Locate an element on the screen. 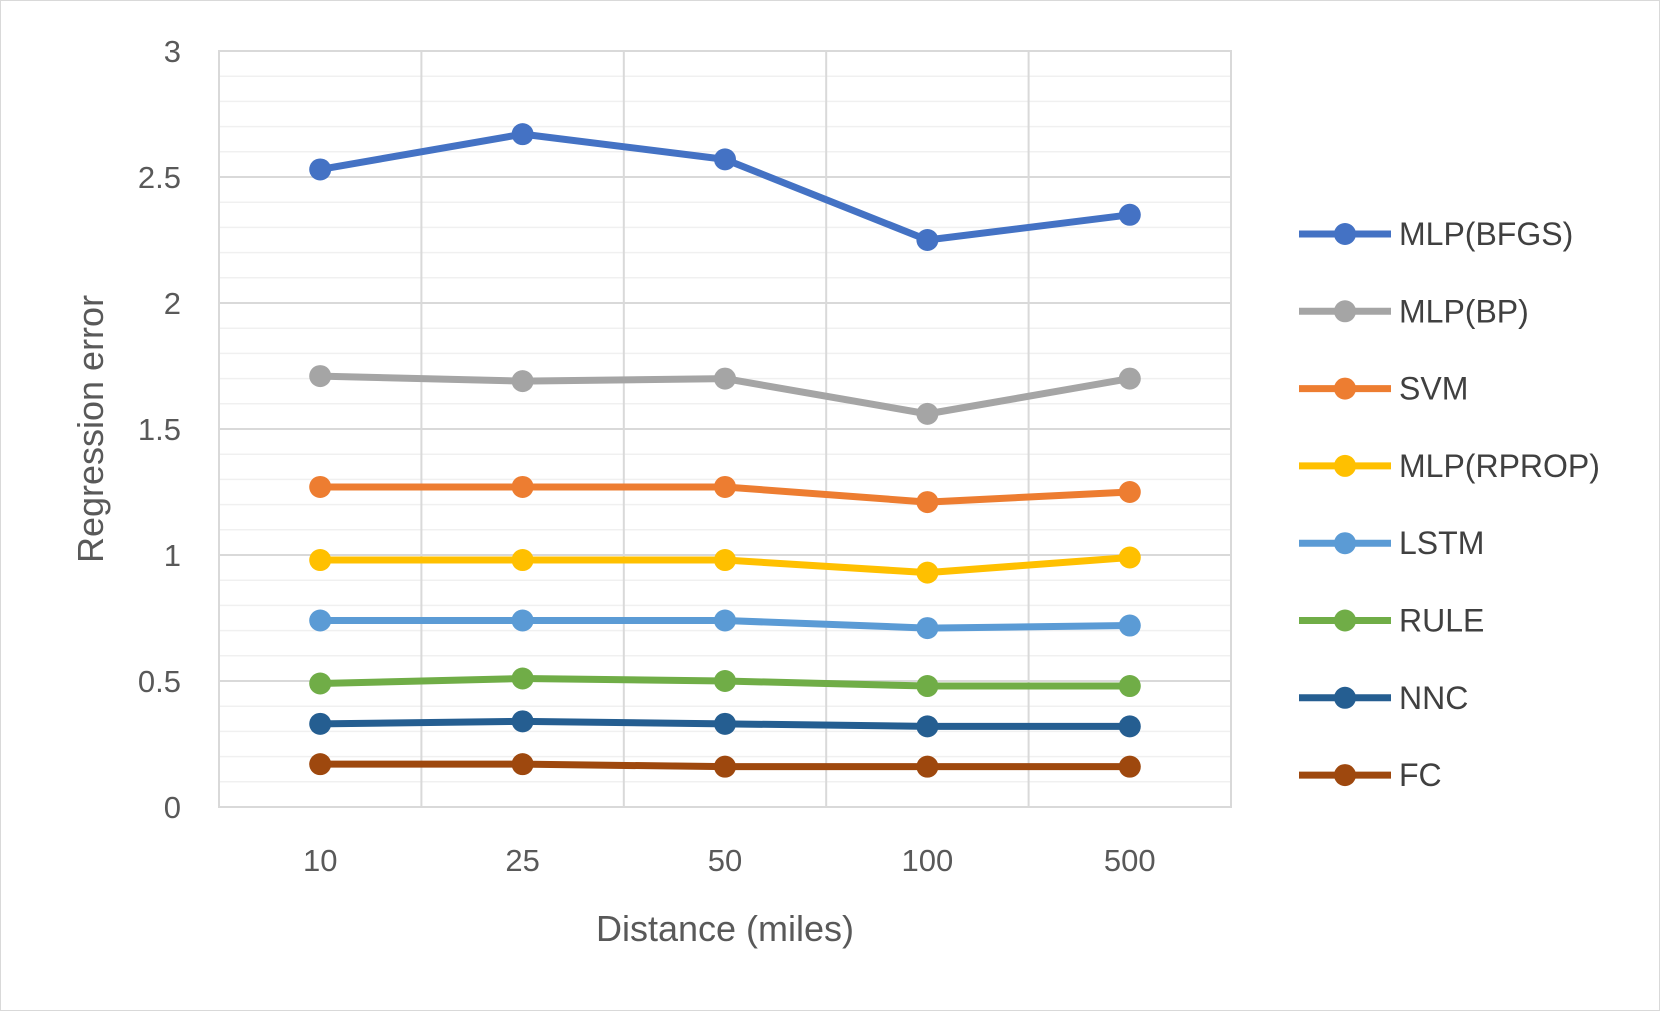 The image size is (1660, 1011). series-mlp-rprop- is located at coordinates (725, 565).